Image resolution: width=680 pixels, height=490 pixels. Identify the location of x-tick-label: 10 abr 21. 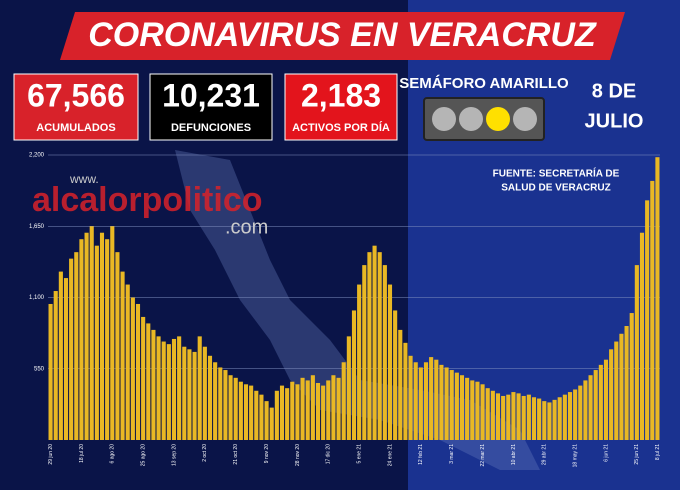
(514, 454).